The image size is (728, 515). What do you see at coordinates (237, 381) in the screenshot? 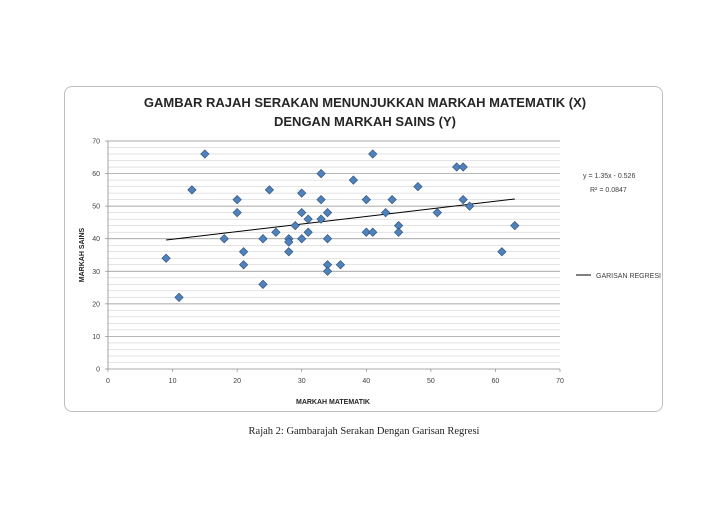
I see `x-tick-label: 20` at bounding box center [237, 381].